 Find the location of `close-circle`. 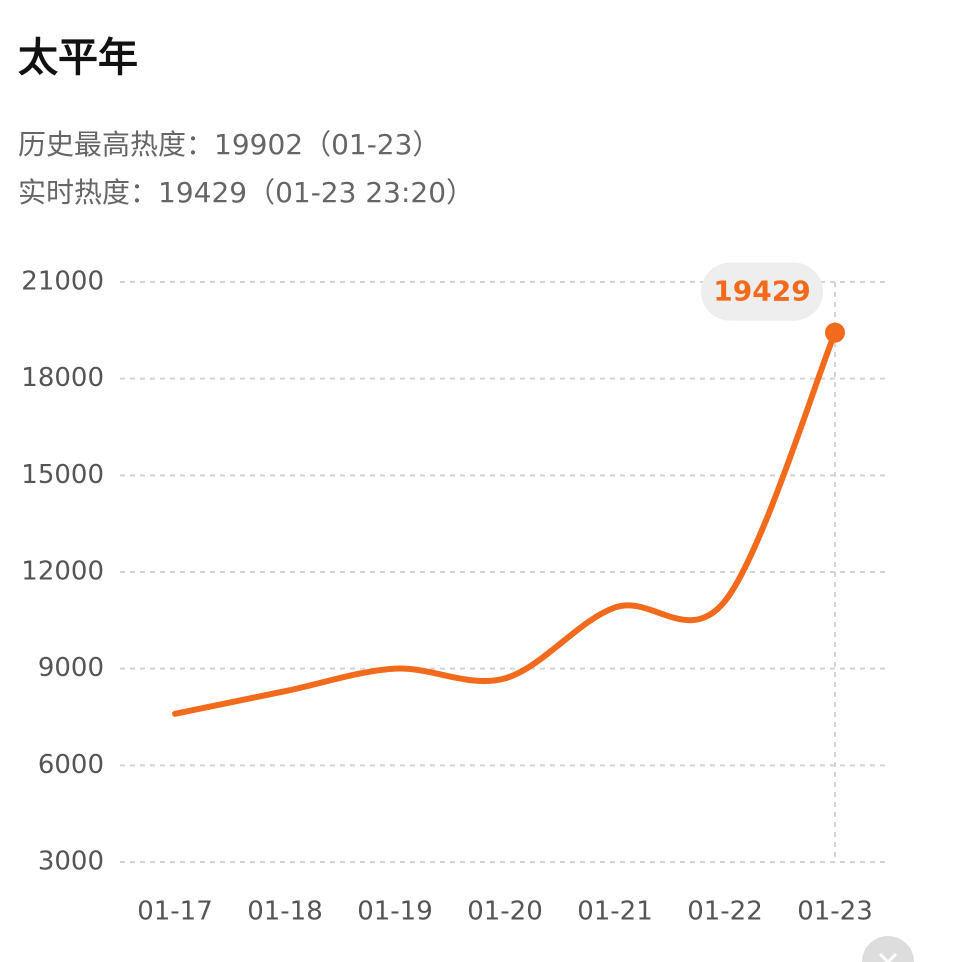

close-circle is located at coordinates (888, 949).